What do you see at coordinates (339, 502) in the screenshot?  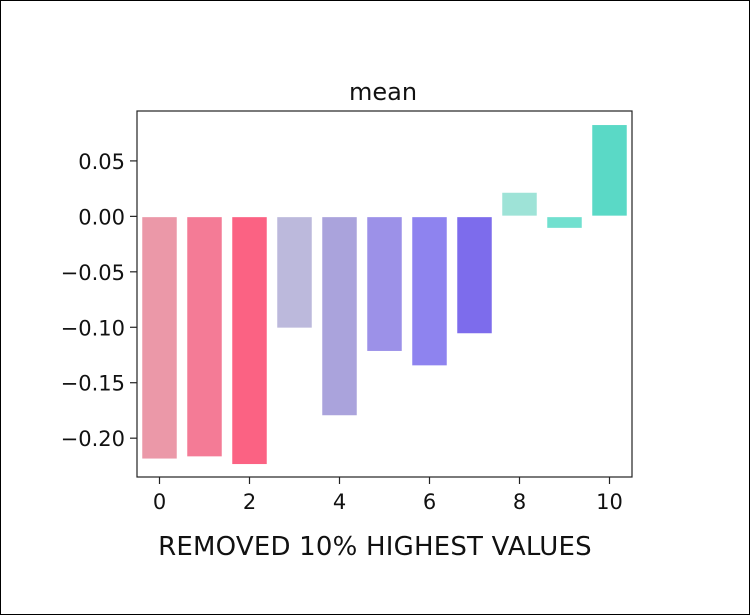 I see `x-tick-label: 4` at bounding box center [339, 502].